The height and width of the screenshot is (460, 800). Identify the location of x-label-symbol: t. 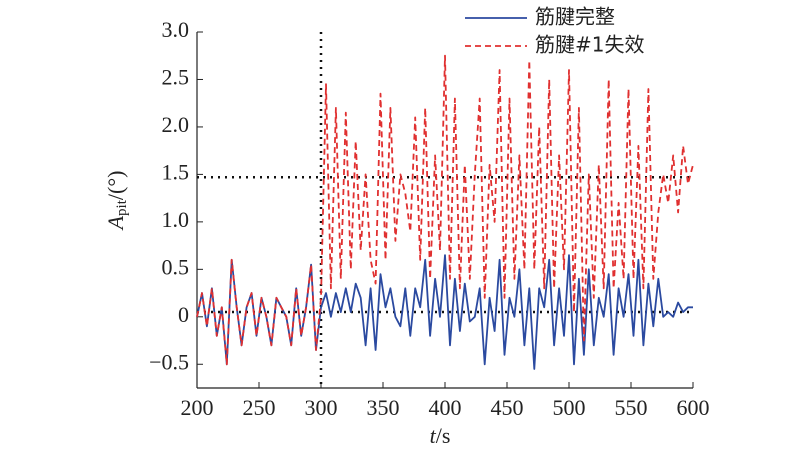
(433, 435).